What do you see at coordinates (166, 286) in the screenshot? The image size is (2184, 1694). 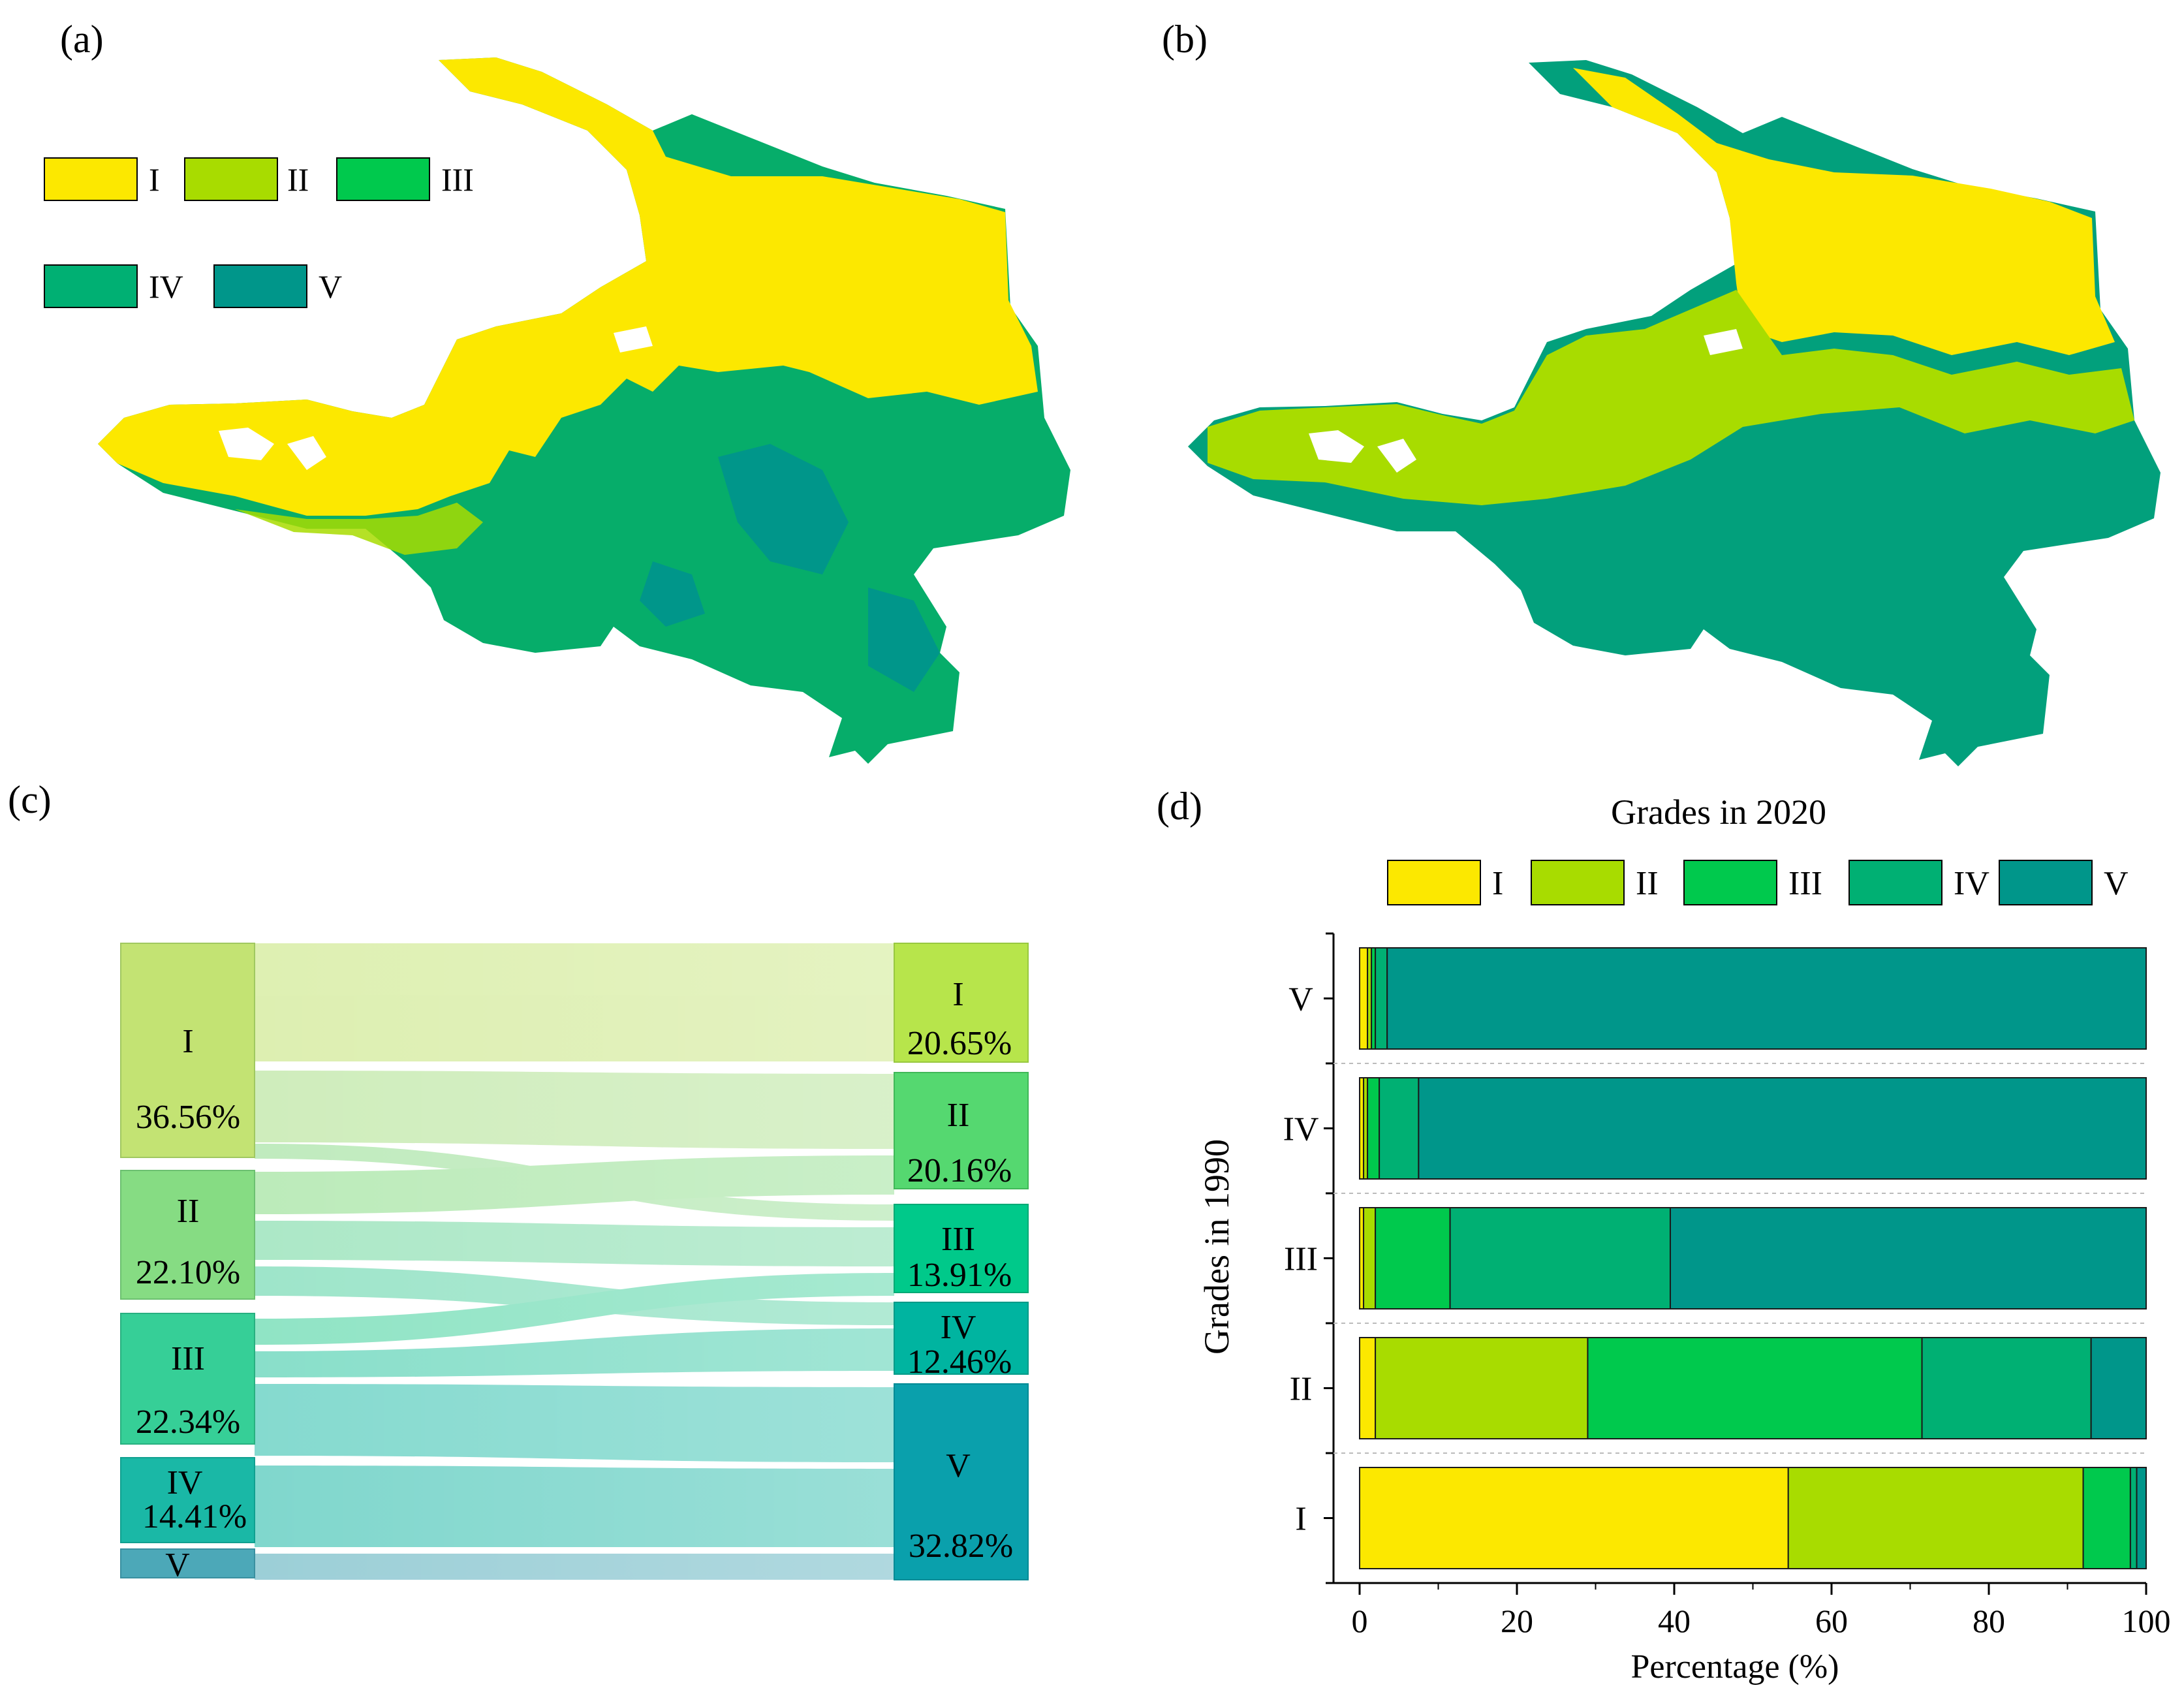 I see `map-legend-label-IV: IV` at bounding box center [166, 286].